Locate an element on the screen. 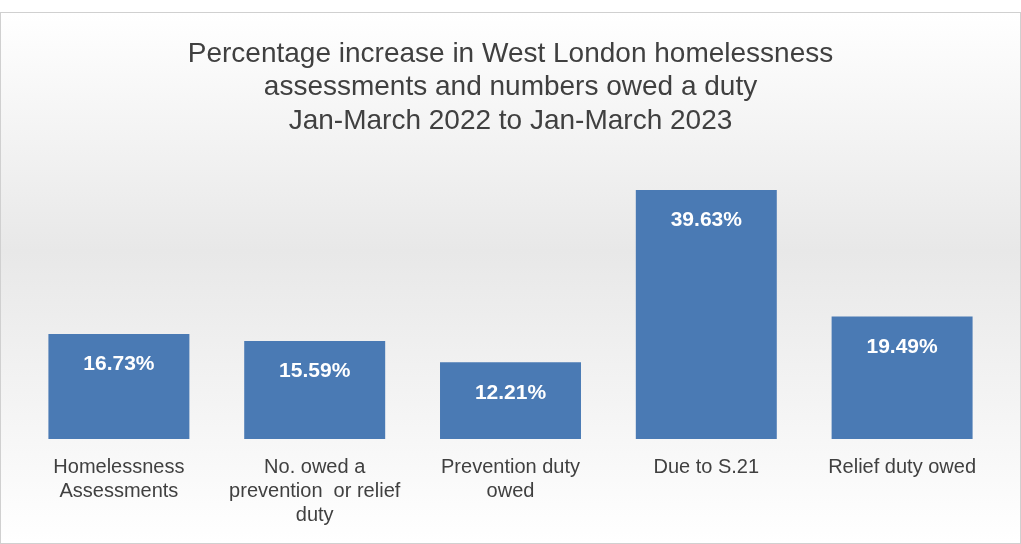 Image resolution: width=1021 pixels, height=544 pixels. x-tick-label: No. owed a prevention or relief duty is located at coordinates (315, 489).